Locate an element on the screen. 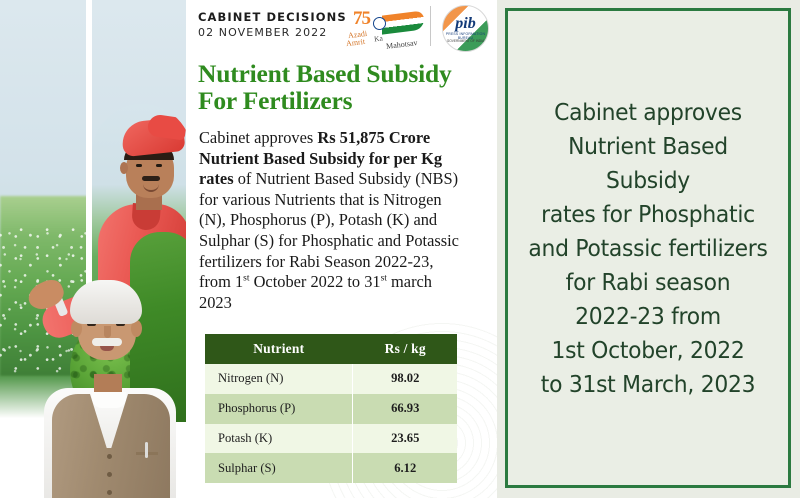 Image resolution: width=800 pixels, height=498 pixels. table-header-row: Nutrient Rs / kg is located at coordinates (331, 349).